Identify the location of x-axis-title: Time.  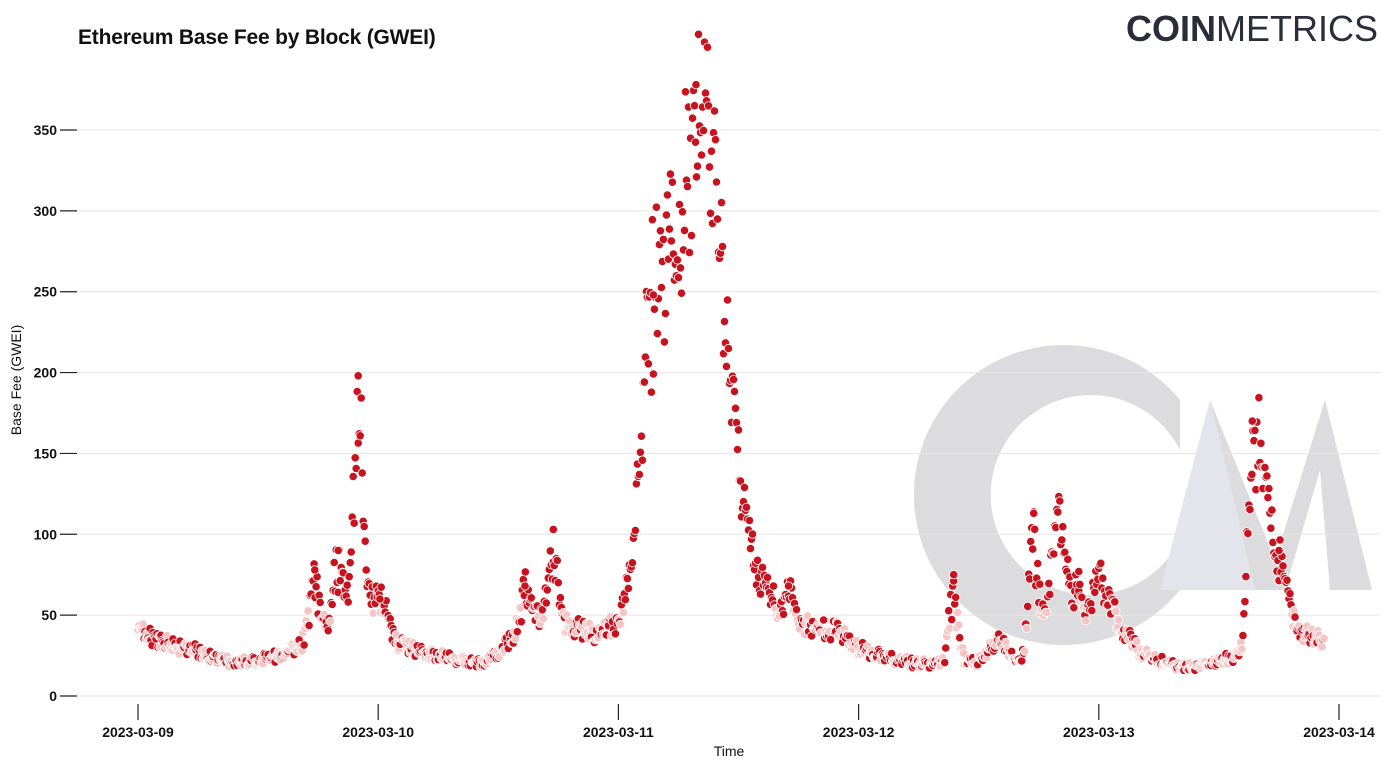
(729, 751).